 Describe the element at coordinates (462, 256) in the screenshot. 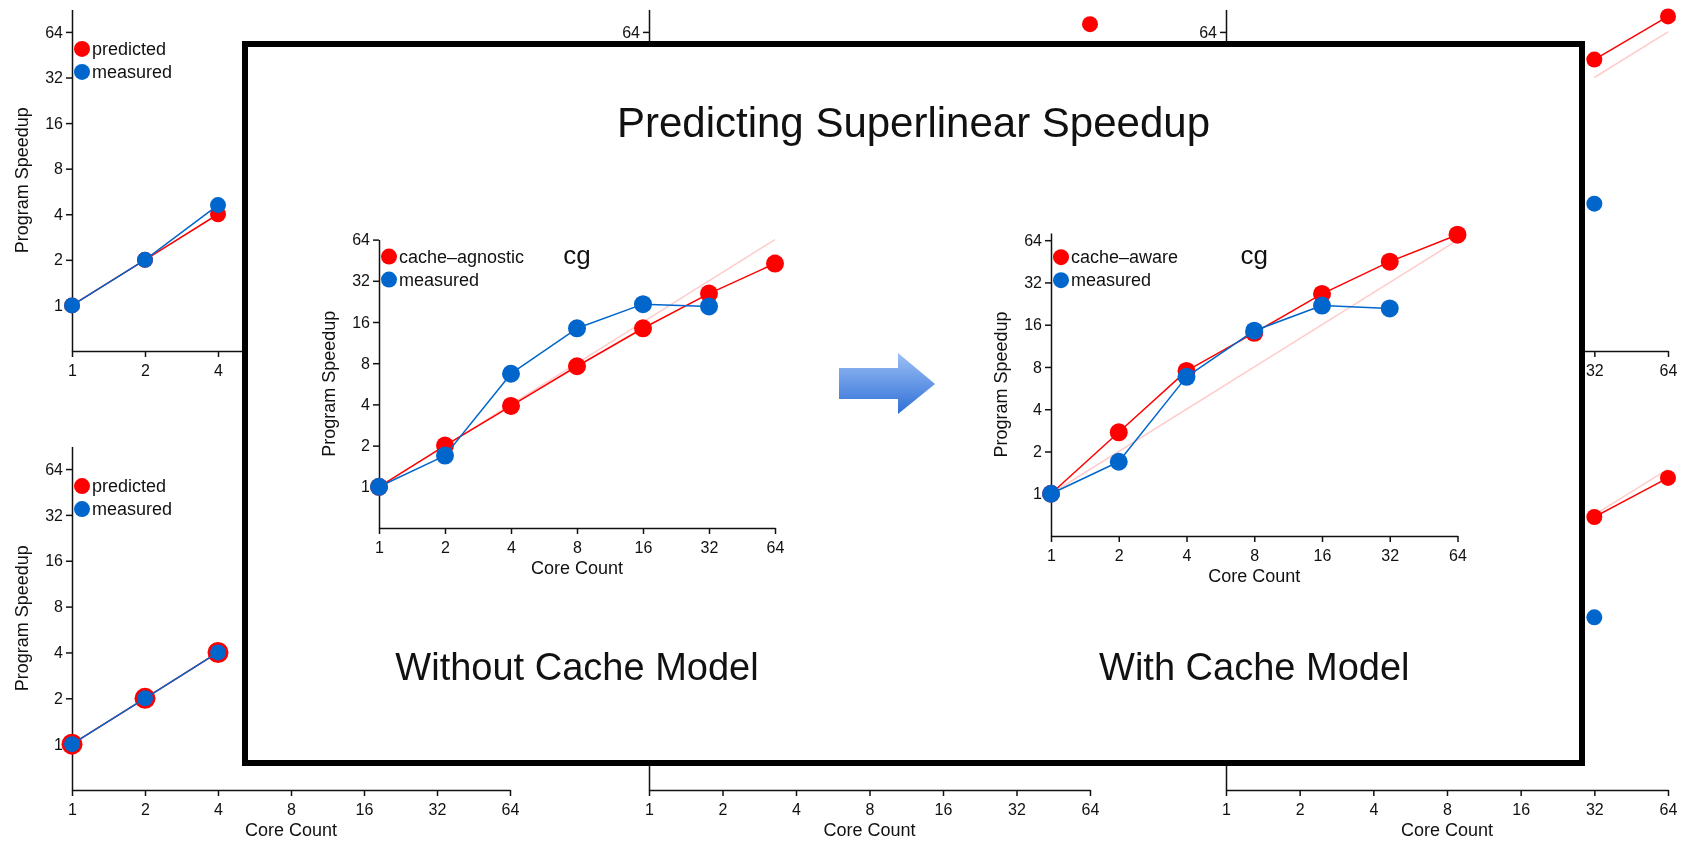

I see `legend-label: cache–agnostic` at that location.